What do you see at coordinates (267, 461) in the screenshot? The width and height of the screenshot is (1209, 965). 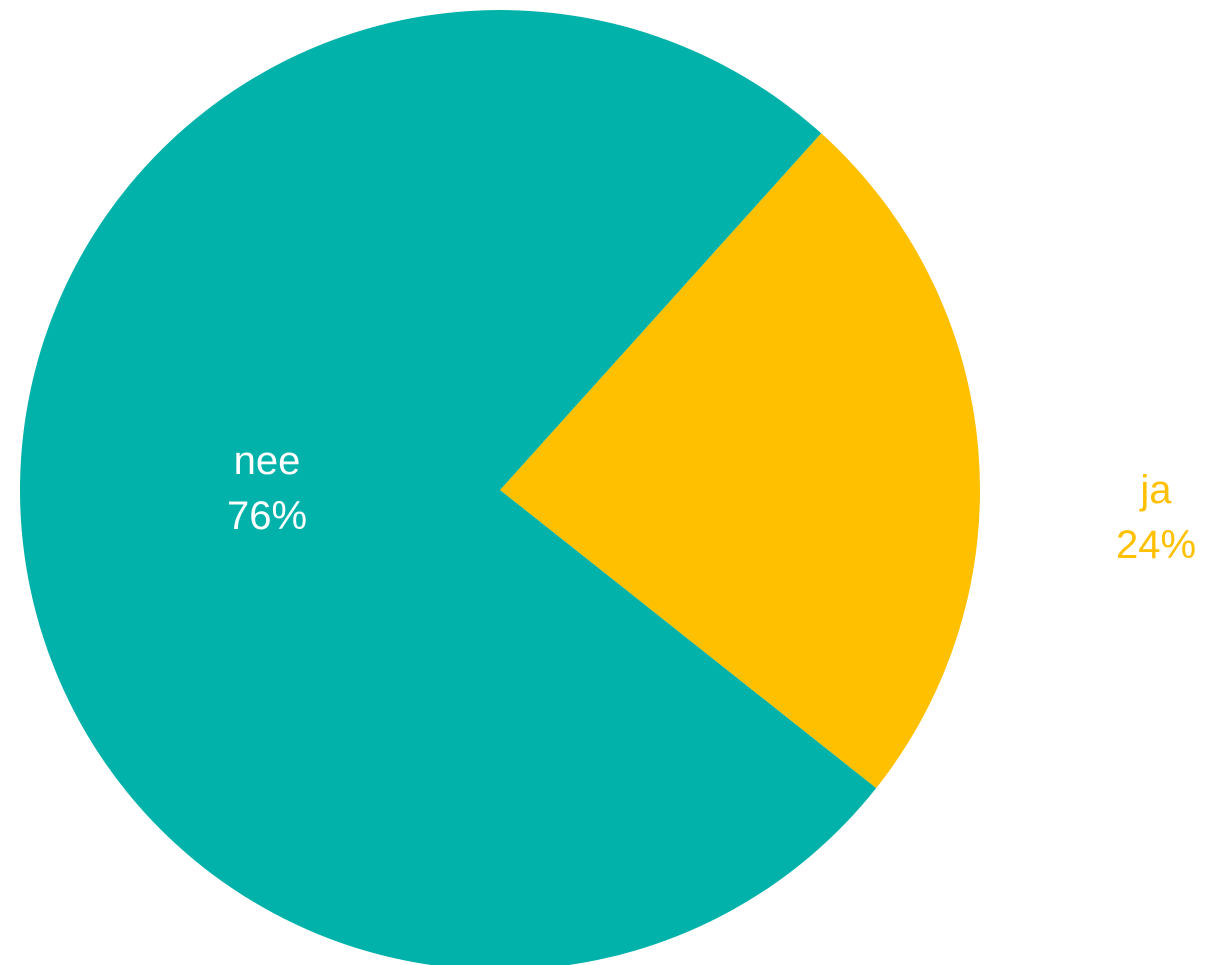 I see `slice-label-nee: nee` at bounding box center [267, 461].